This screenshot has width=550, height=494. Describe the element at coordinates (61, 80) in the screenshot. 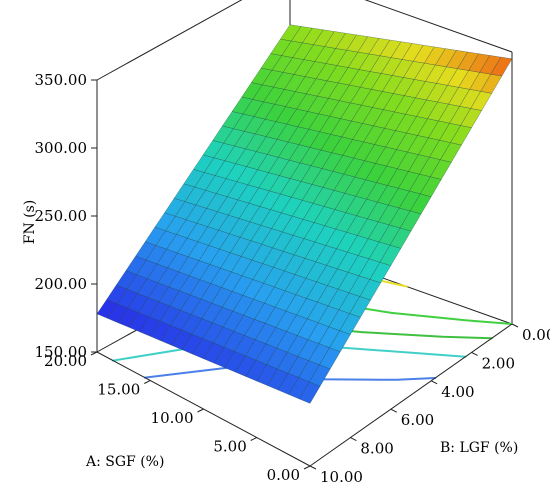

I see `z-tick-label: 350.00` at that location.